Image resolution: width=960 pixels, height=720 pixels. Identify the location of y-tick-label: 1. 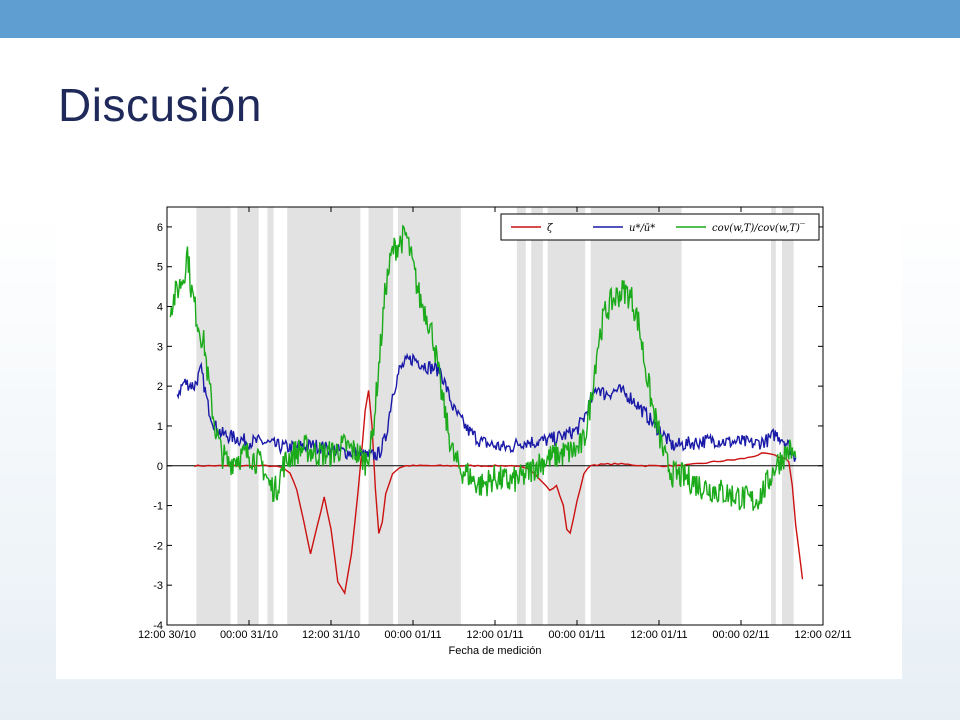
(160, 427).